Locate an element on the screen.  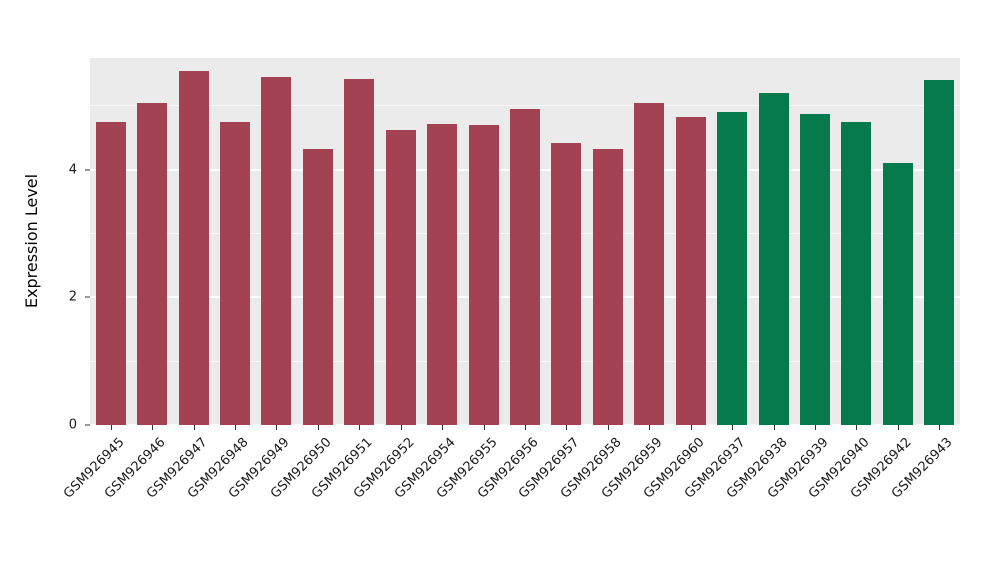
y-tick-label: 2 is located at coordinates (72, 297).